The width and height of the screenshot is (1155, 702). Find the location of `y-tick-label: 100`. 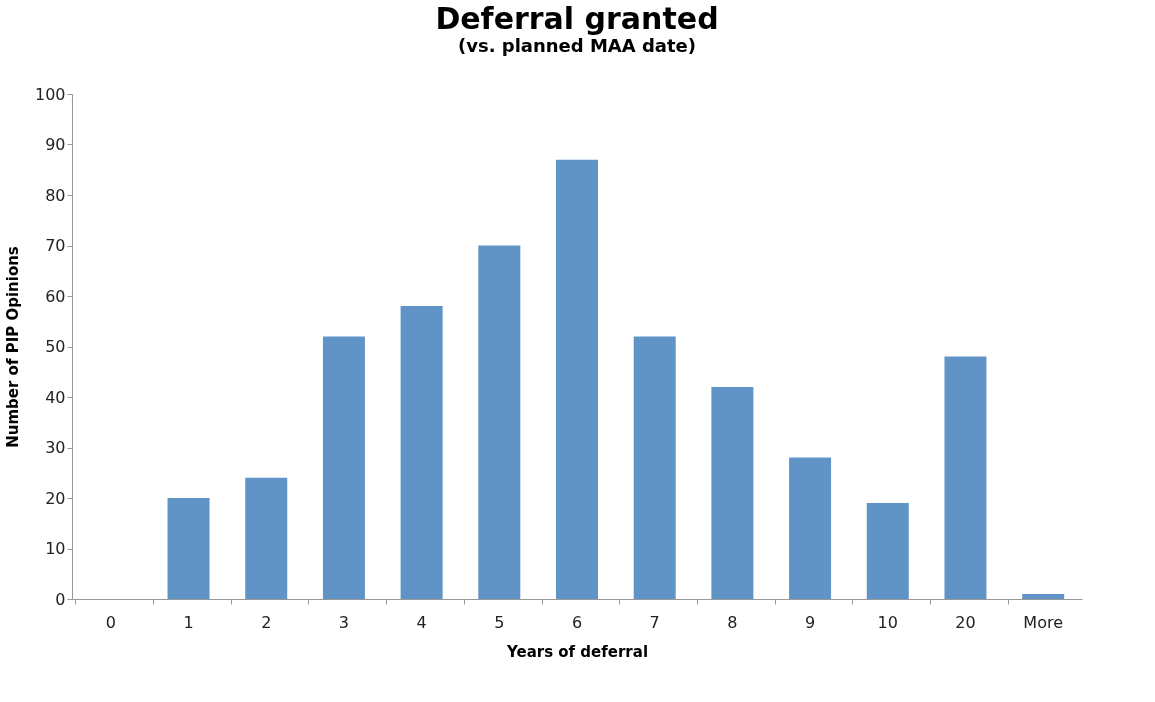

y-tick-label: 100 is located at coordinates (50, 94).